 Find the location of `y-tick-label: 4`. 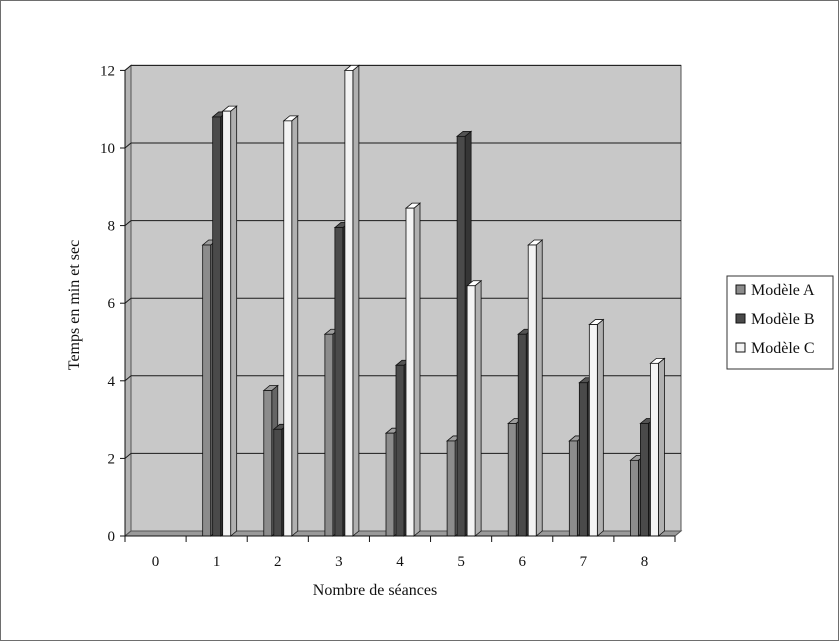

y-tick-label: 4 is located at coordinates (112, 382).